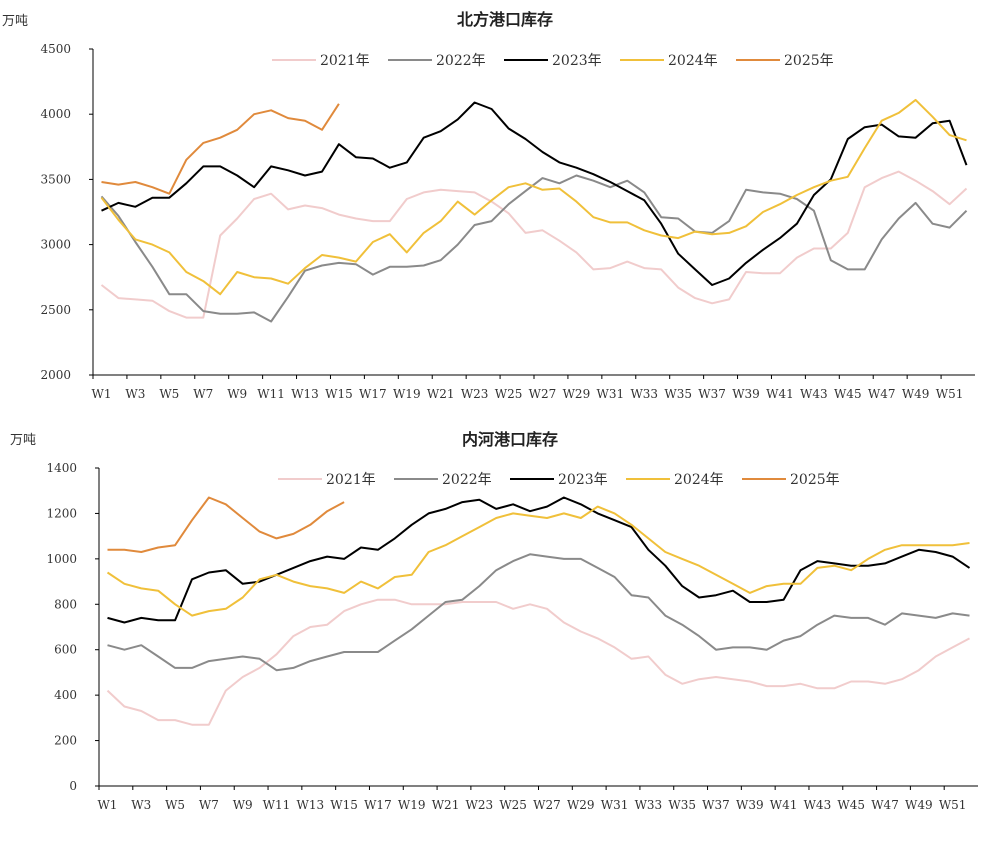 The image size is (991, 853). I want to click on y-tick-label: 4500, so click(55, 49).